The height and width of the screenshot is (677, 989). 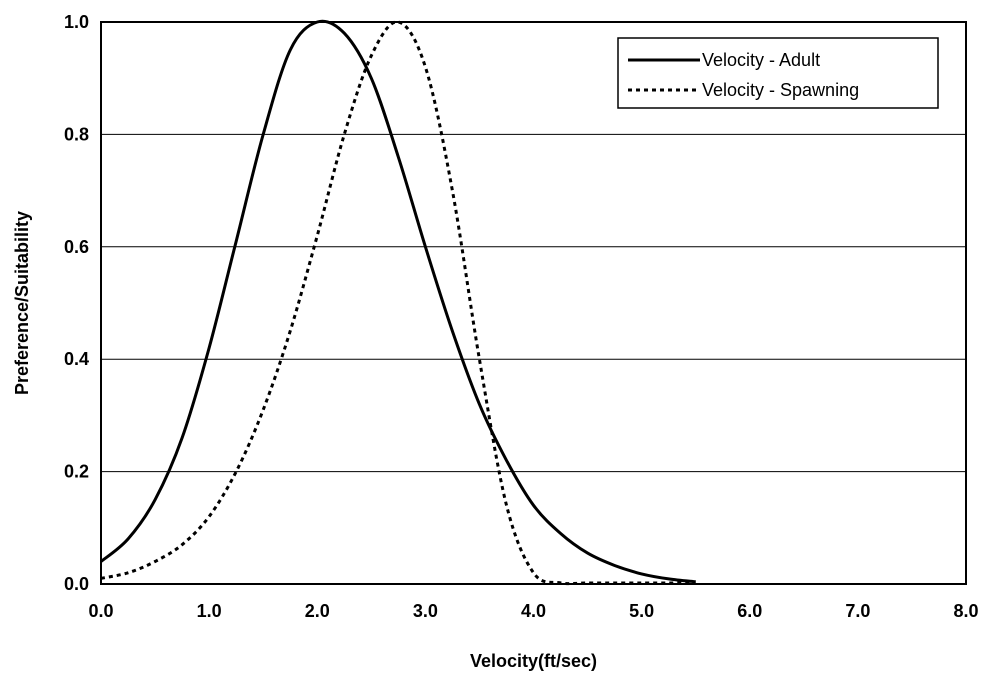 I want to click on y-tick-label: 1.0, so click(x=76, y=22).